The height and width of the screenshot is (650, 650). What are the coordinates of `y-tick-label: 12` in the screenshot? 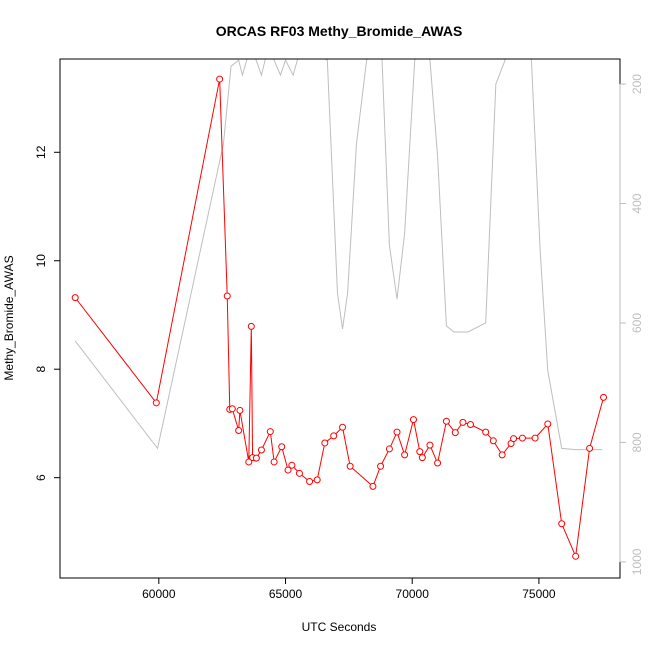 It's located at (41, 152).